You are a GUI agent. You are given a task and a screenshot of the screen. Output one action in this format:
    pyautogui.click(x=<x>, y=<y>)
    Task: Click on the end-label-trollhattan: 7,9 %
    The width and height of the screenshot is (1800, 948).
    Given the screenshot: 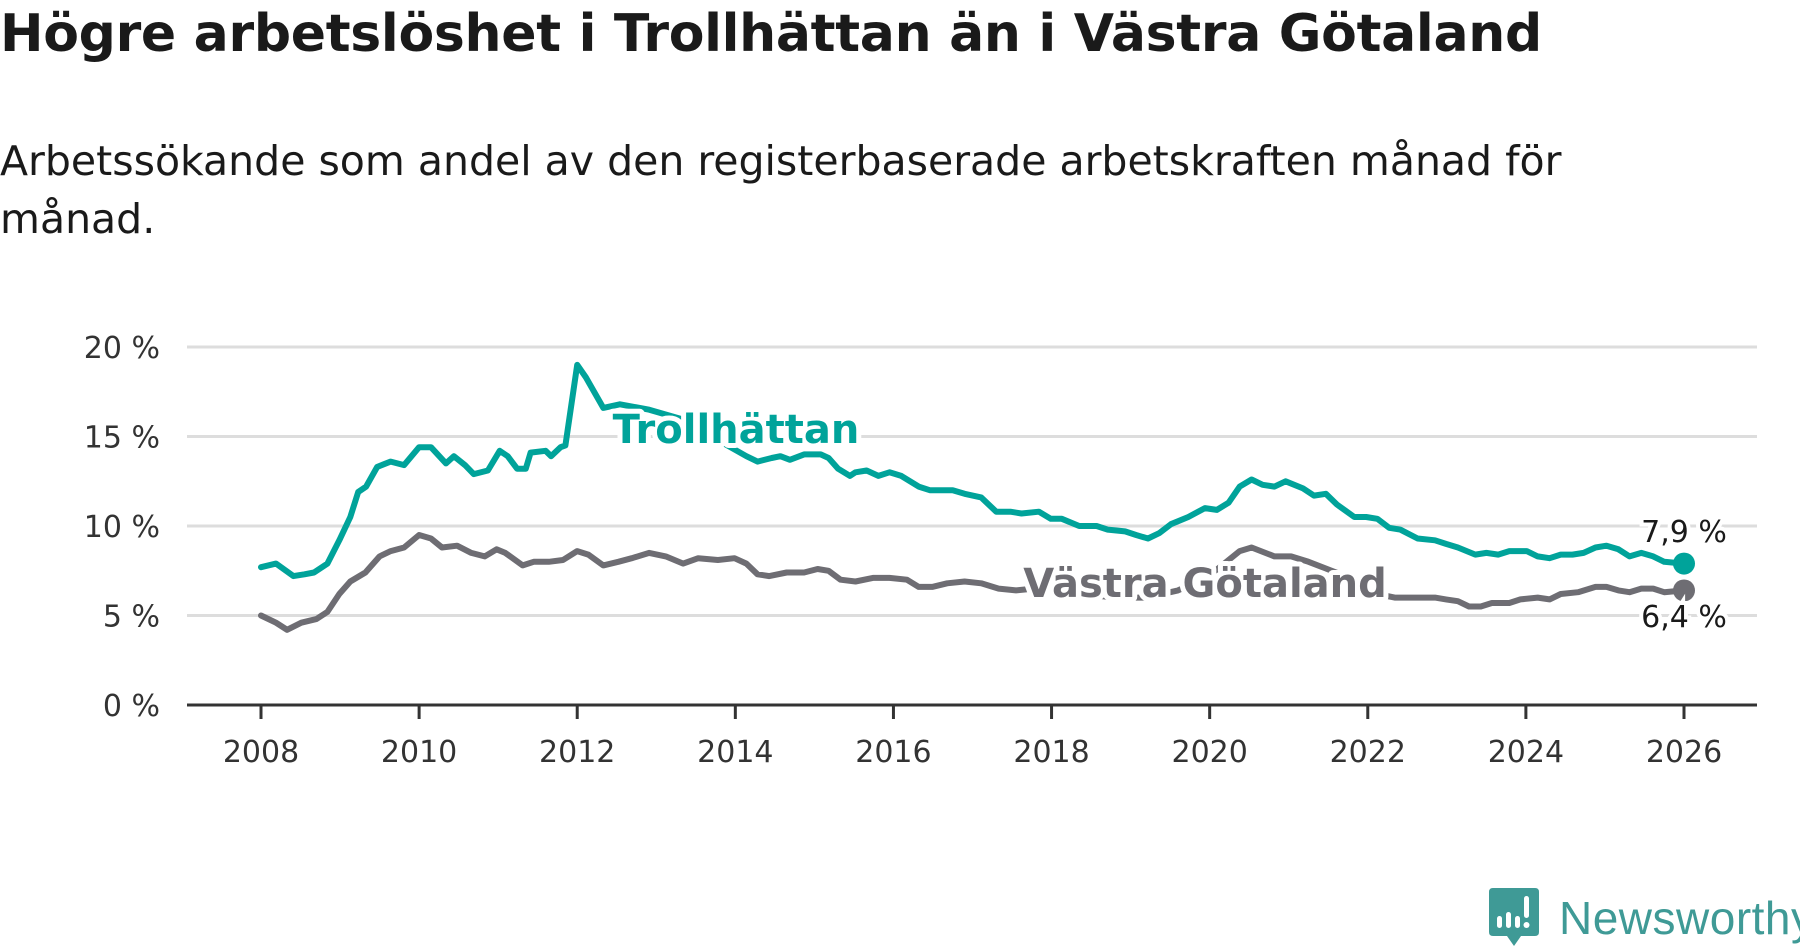 What is the action you would take?
    pyautogui.click(x=1684, y=532)
    